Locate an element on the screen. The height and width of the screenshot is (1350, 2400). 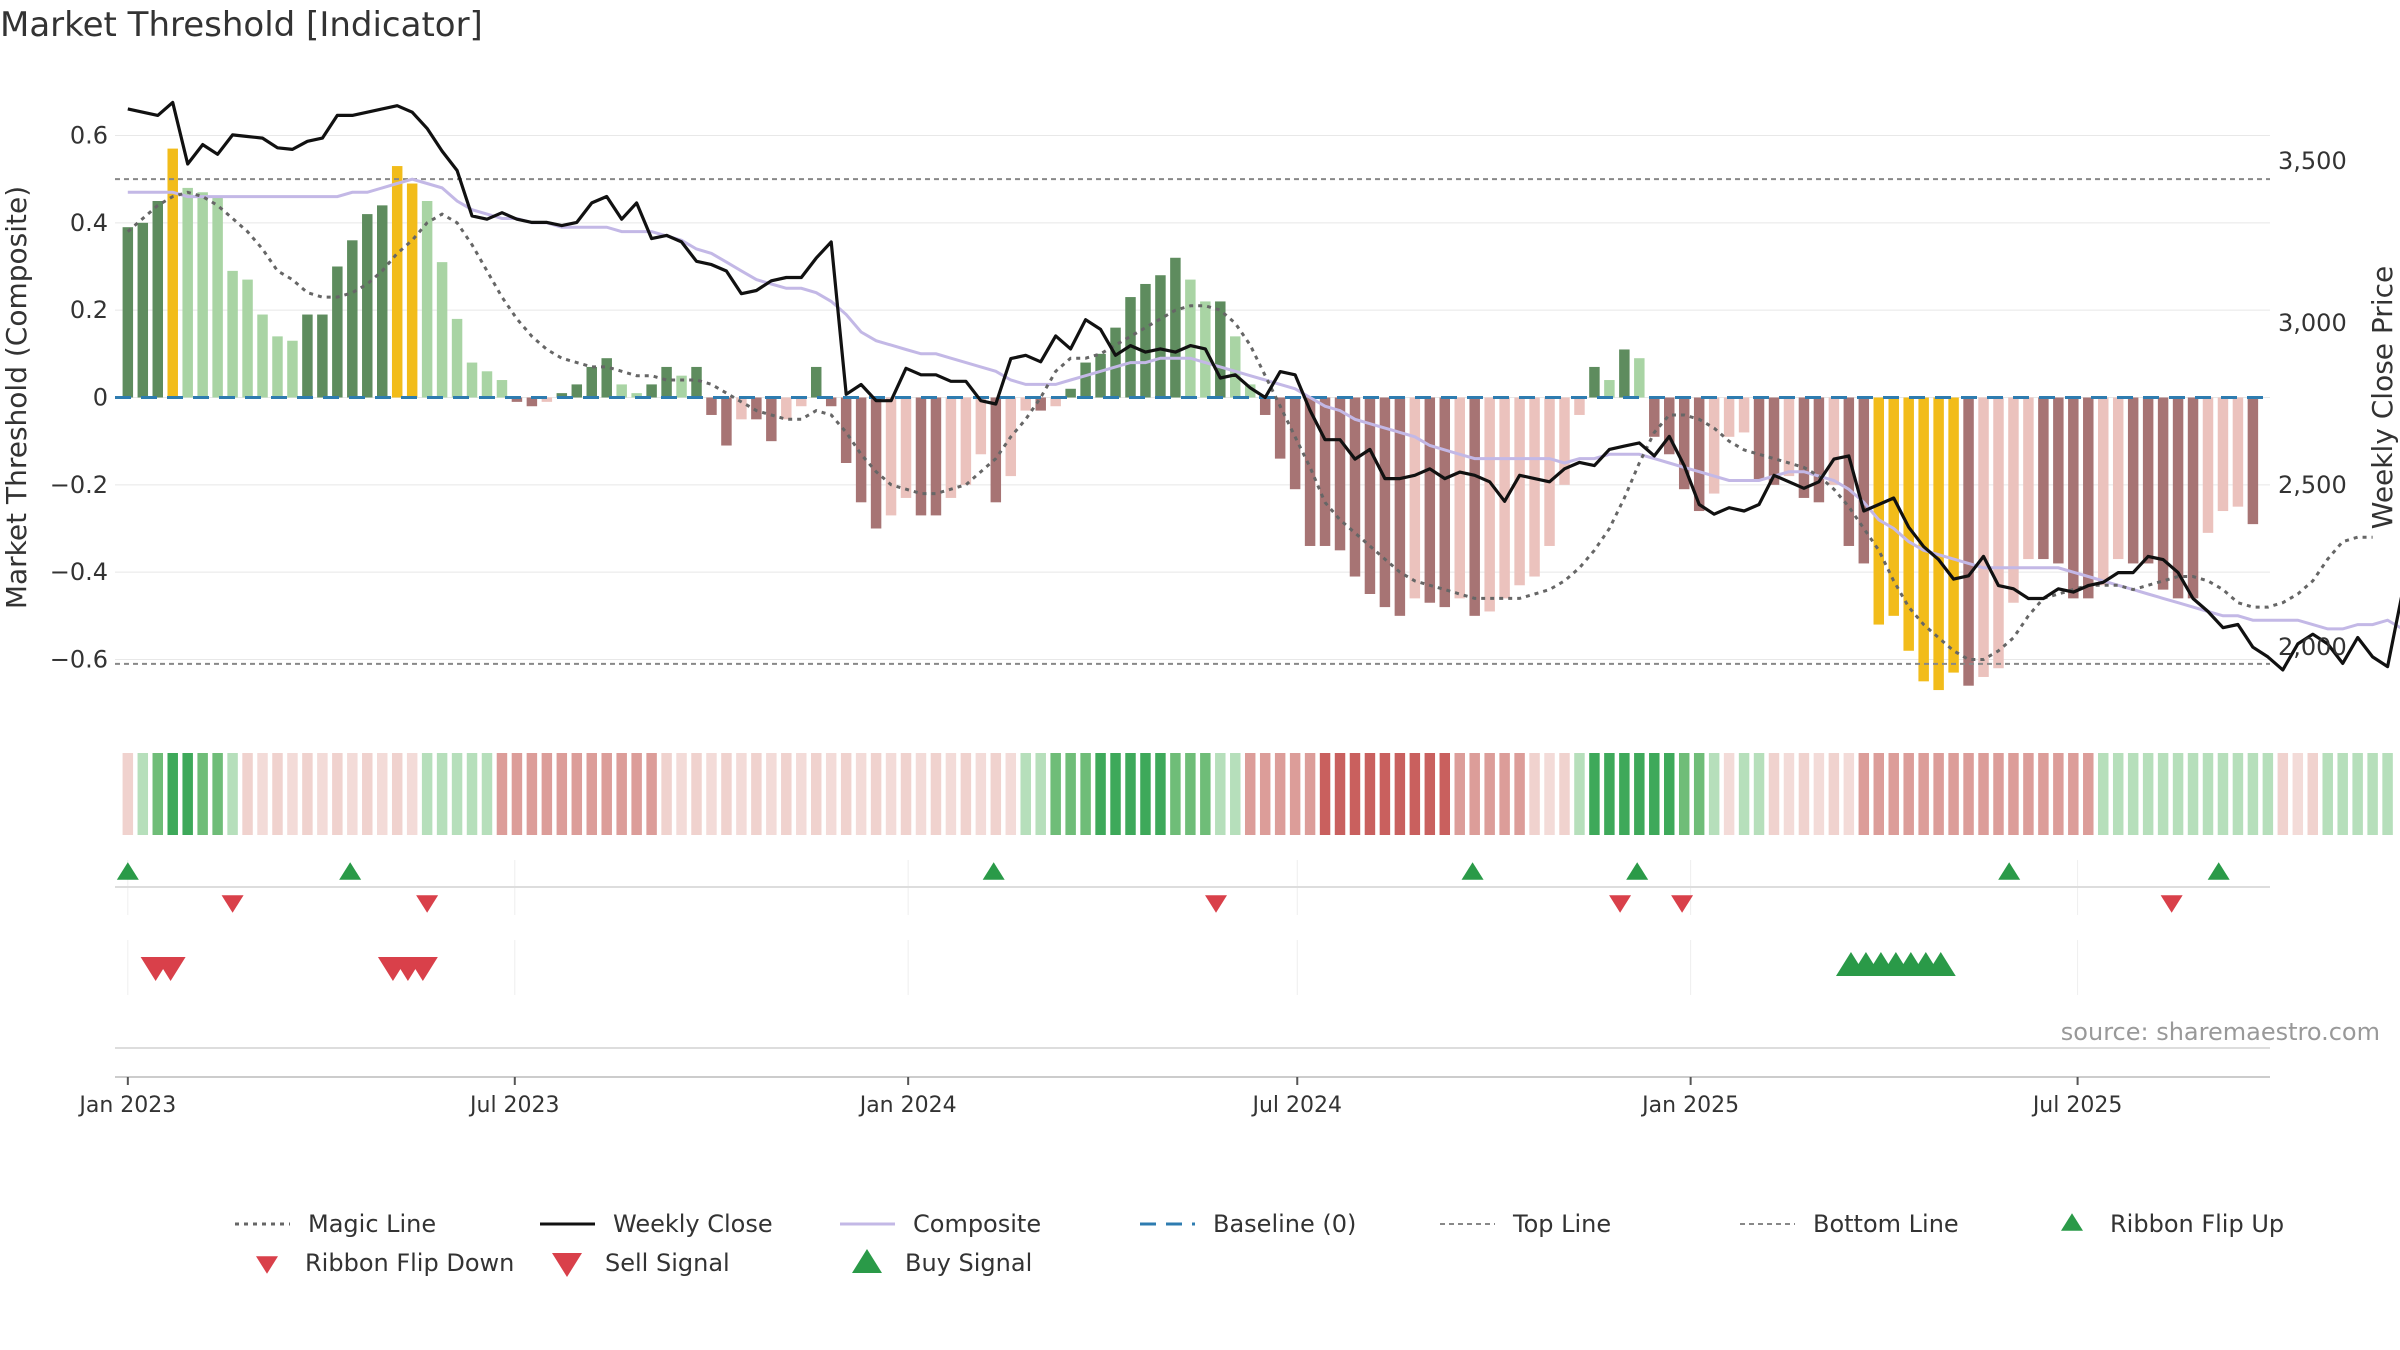
legend-item-sell: Sell Signal is located at coordinates (641, 1263).